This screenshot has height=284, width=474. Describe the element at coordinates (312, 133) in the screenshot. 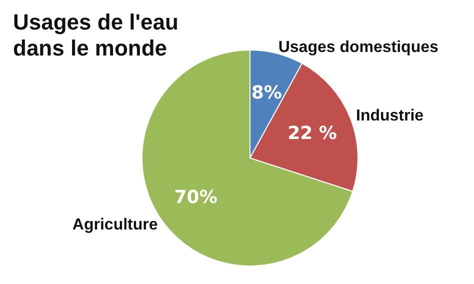

I see `data-label: 22 %` at that location.